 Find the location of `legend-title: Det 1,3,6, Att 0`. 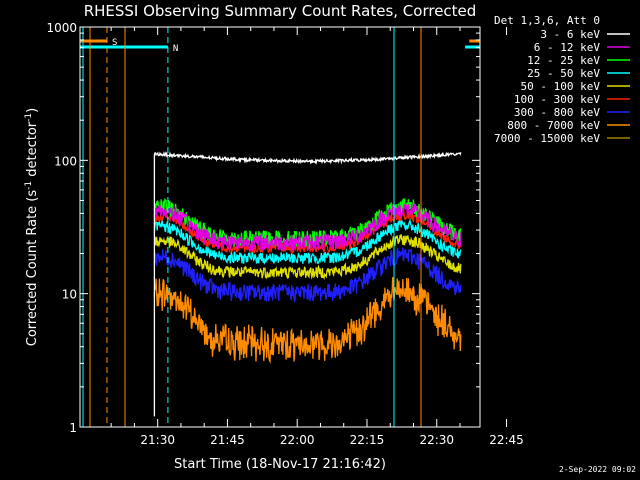

legend-title: Det 1,3,6, Att 0 is located at coordinates (547, 20).